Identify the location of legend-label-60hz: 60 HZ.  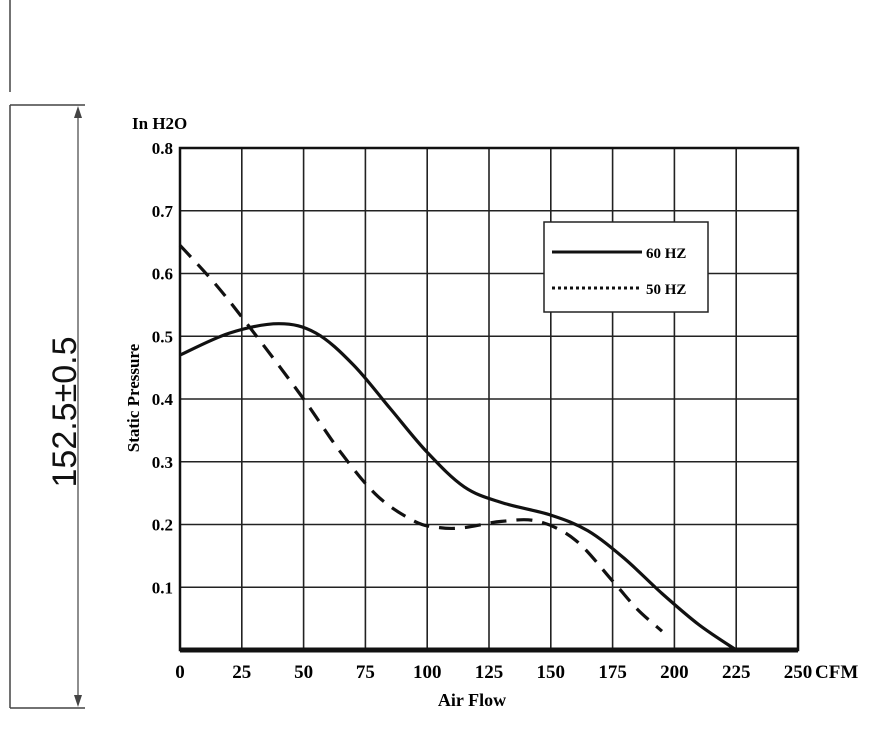
(666, 254).